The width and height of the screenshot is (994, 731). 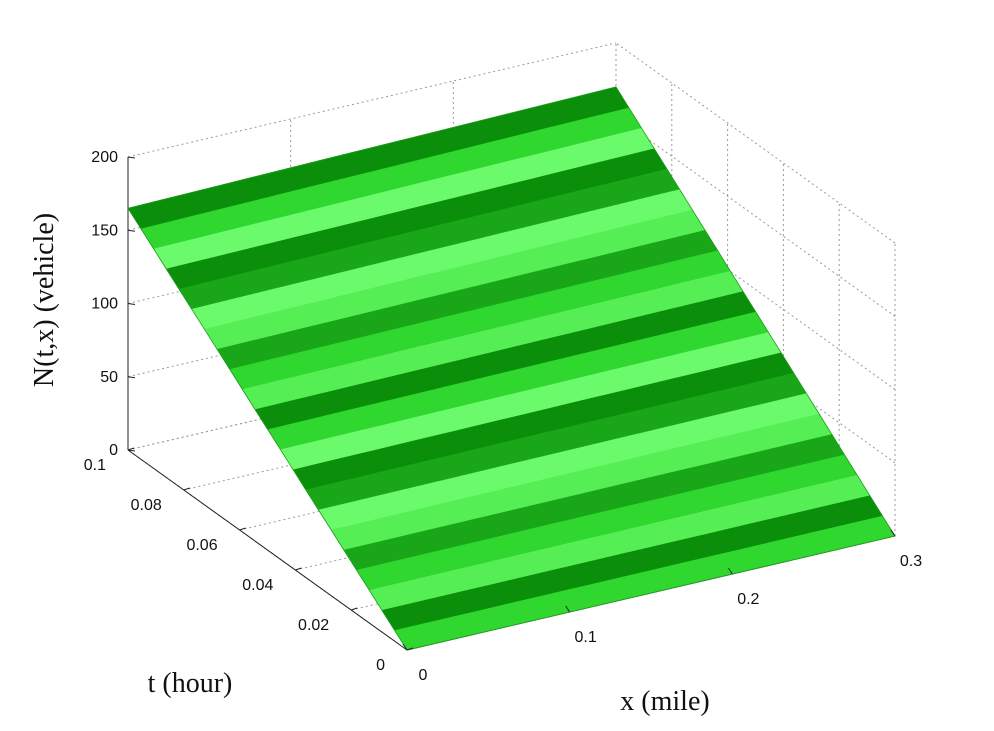 What do you see at coordinates (257, 585) in the screenshot?
I see `y-tick-label: 0.04` at bounding box center [257, 585].